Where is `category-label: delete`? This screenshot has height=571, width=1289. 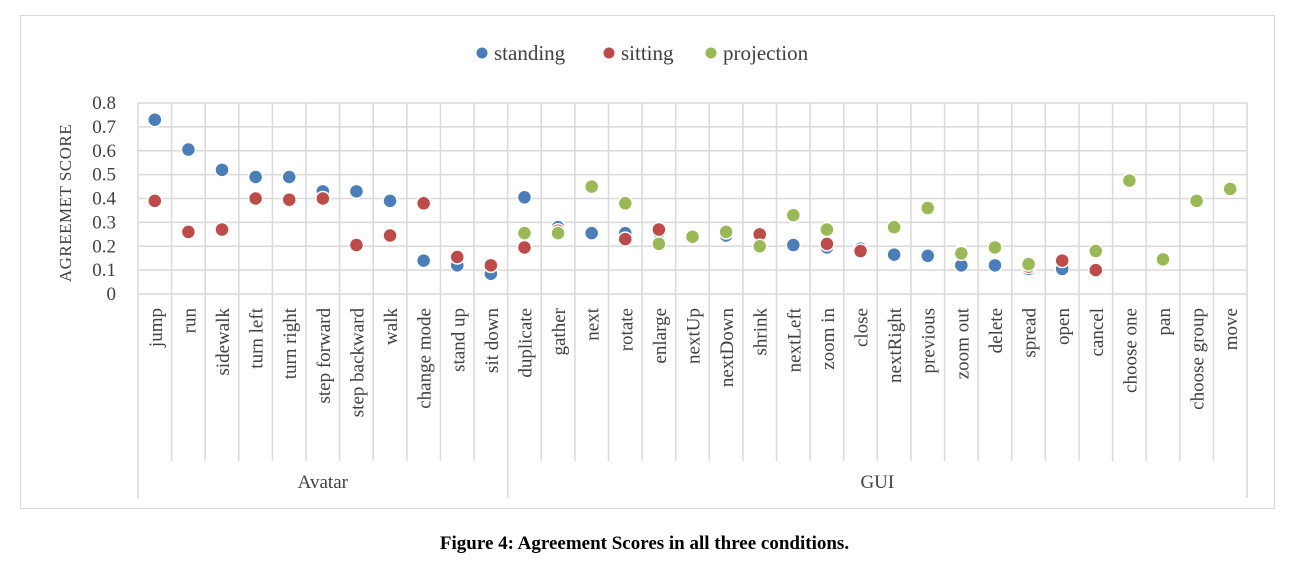
category-label: delete is located at coordinates (996, 330).